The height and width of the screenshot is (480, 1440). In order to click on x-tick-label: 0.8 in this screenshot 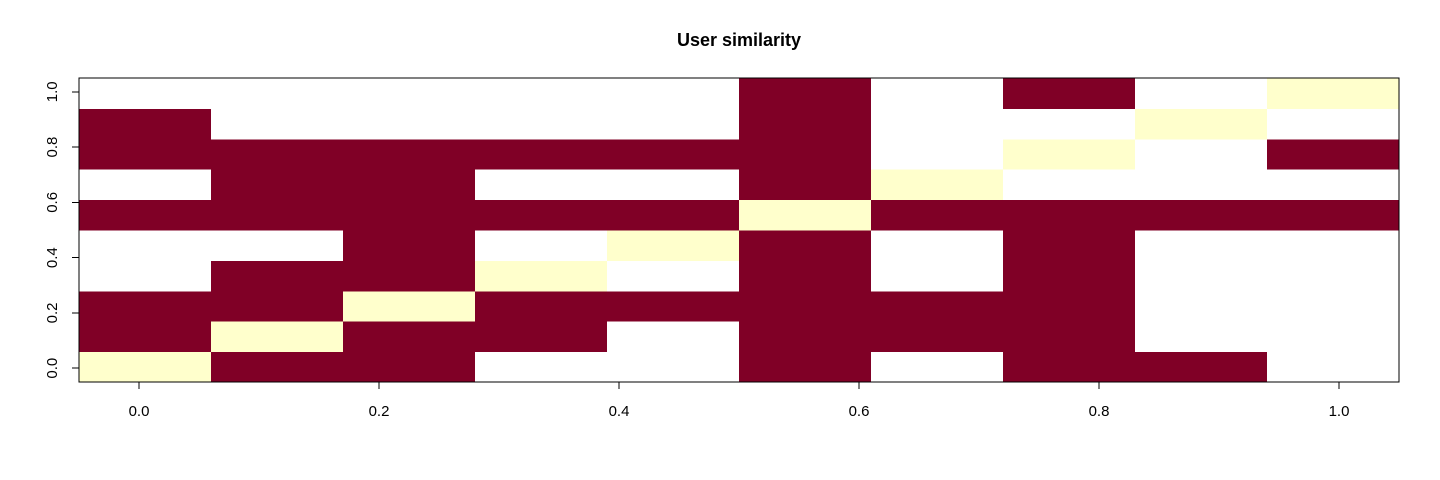, I will do `click(1099, 411)`.